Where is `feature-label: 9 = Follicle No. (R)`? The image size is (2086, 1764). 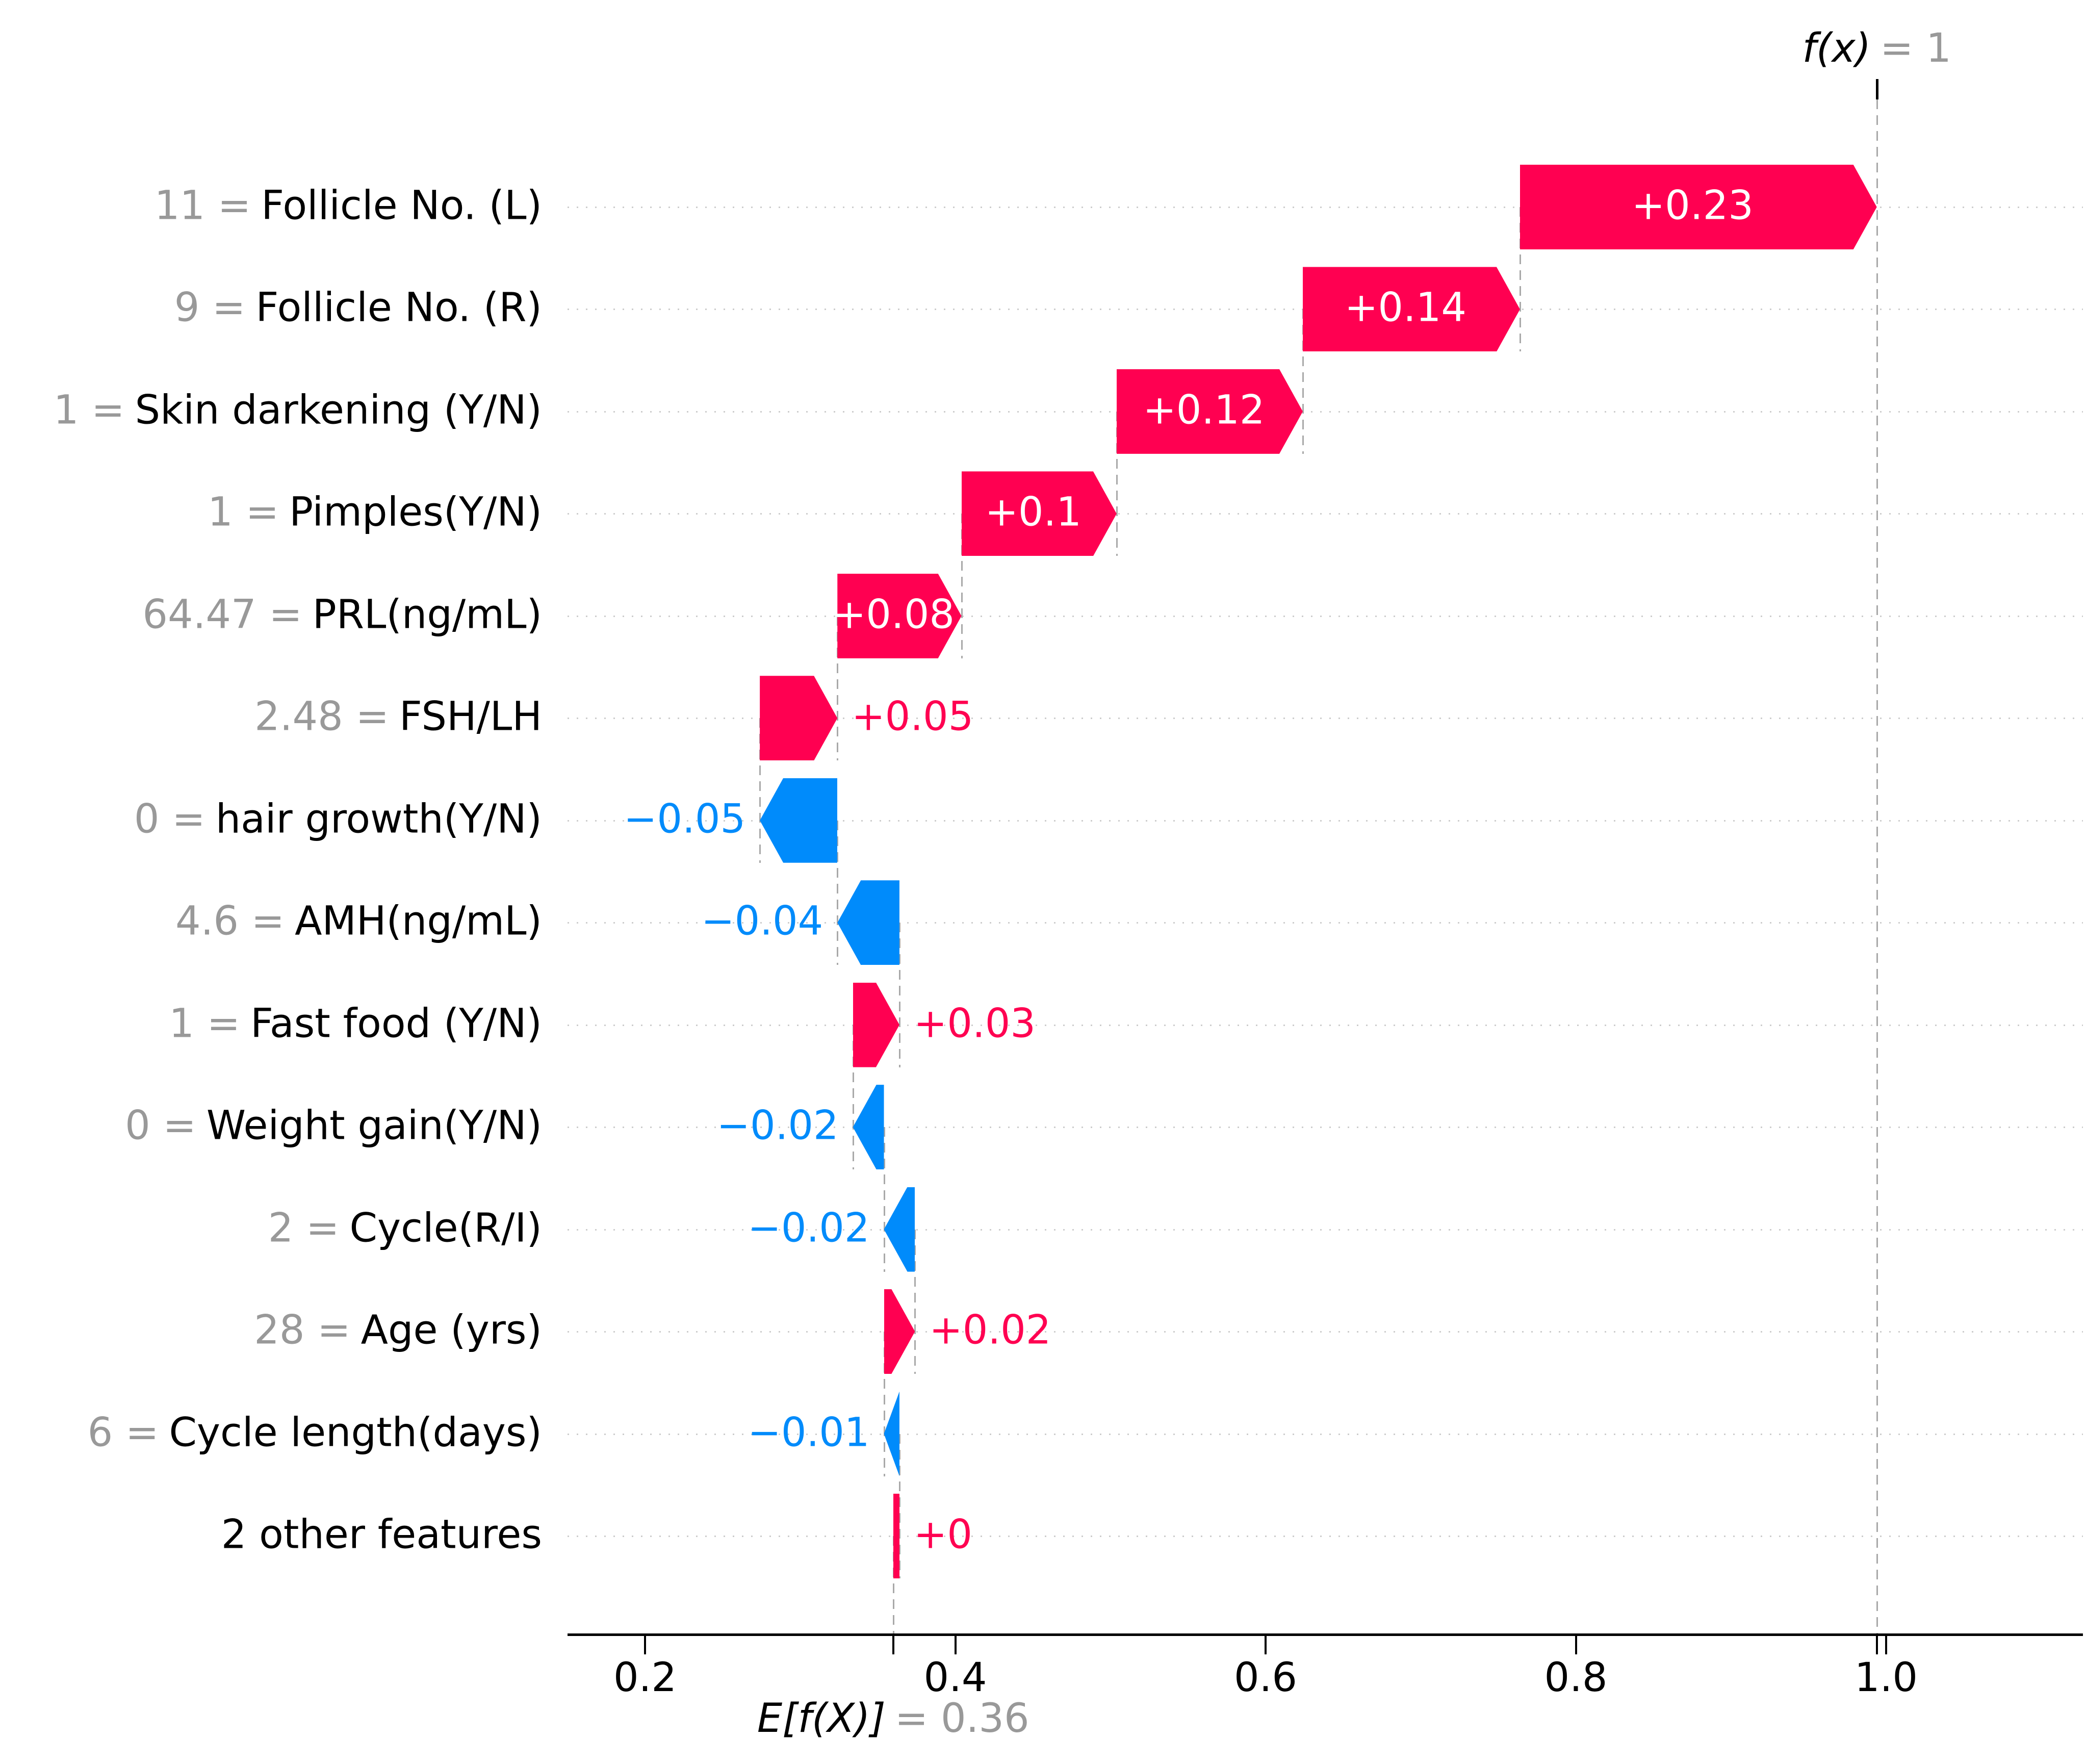 feature-label: 9 = Follicle No. (R) is located at coordinates (358, 308).